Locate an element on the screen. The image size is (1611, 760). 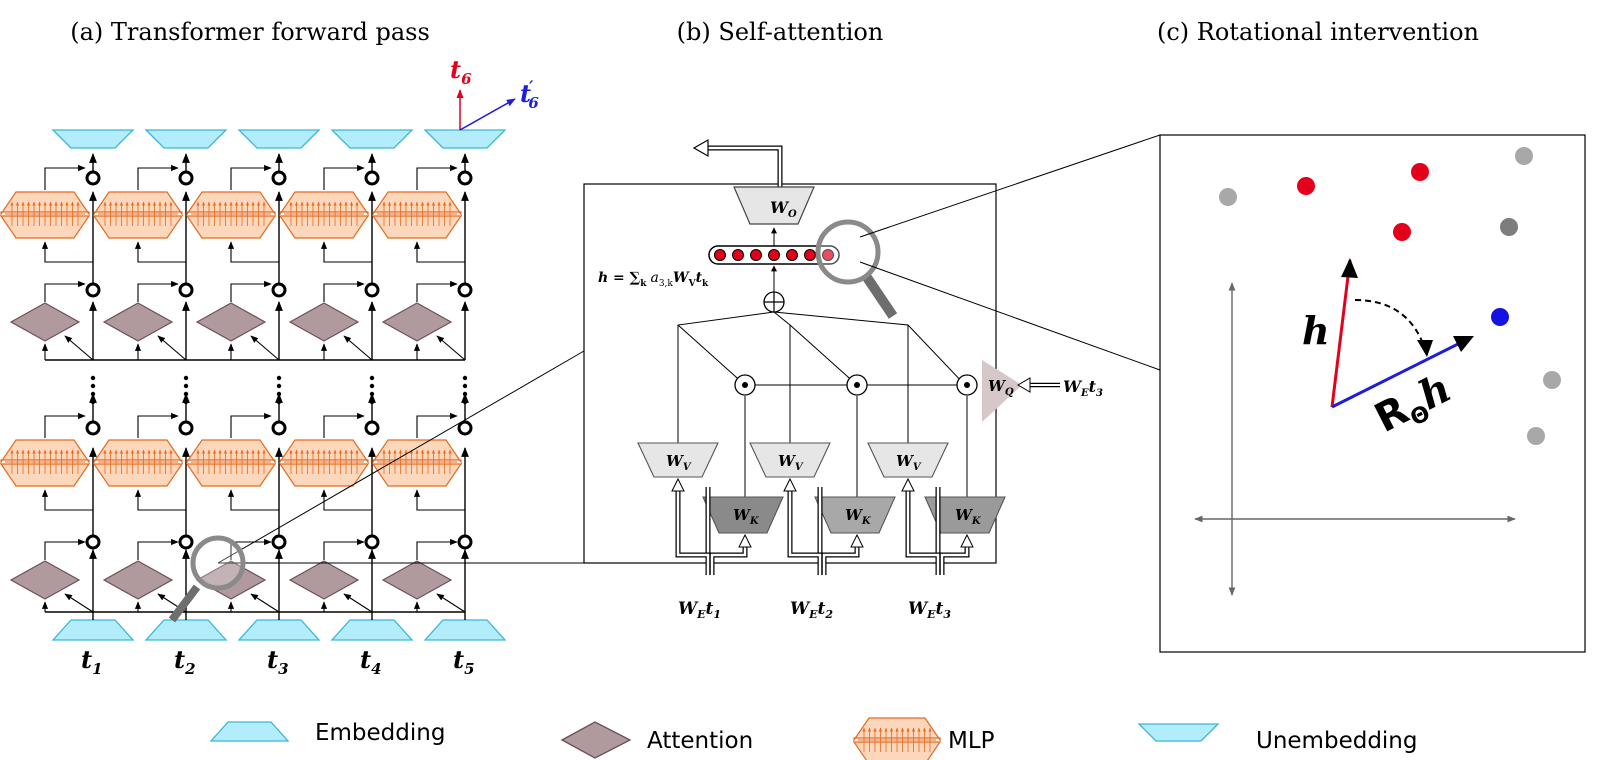
t6-prime-label: t′ 6 is located at coordinates (529, 94).